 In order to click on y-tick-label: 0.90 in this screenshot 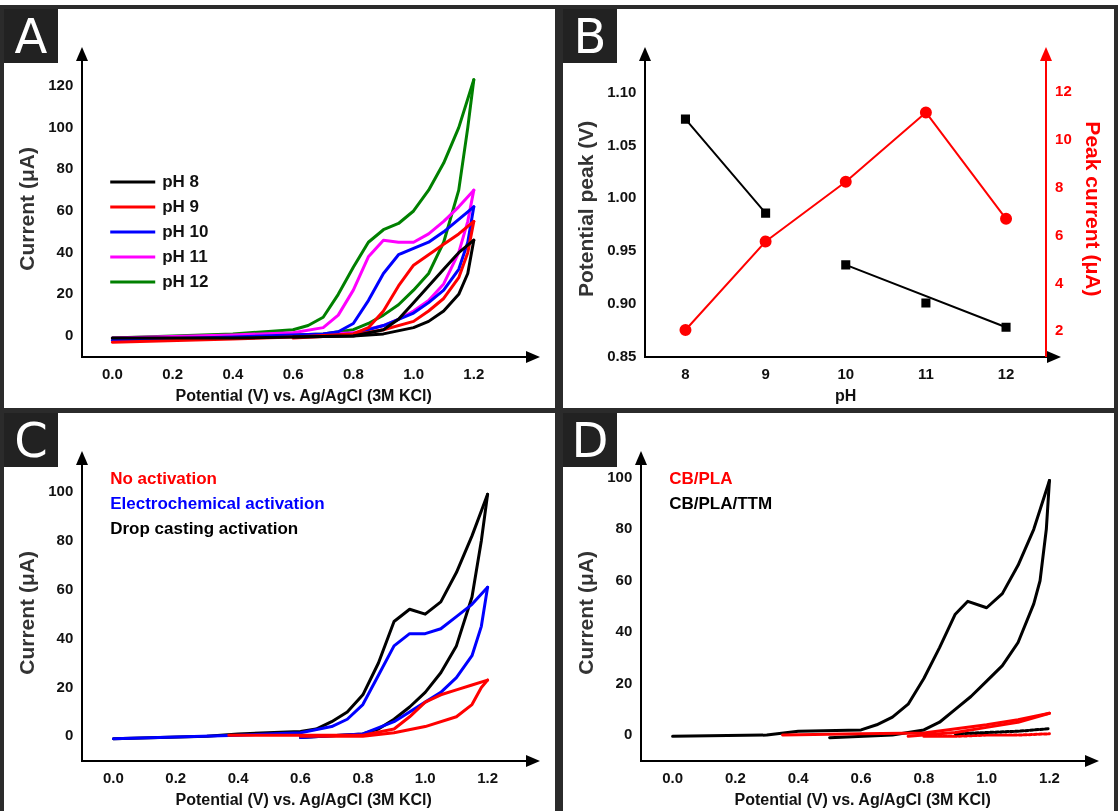, I will do `click(622, 303)`.